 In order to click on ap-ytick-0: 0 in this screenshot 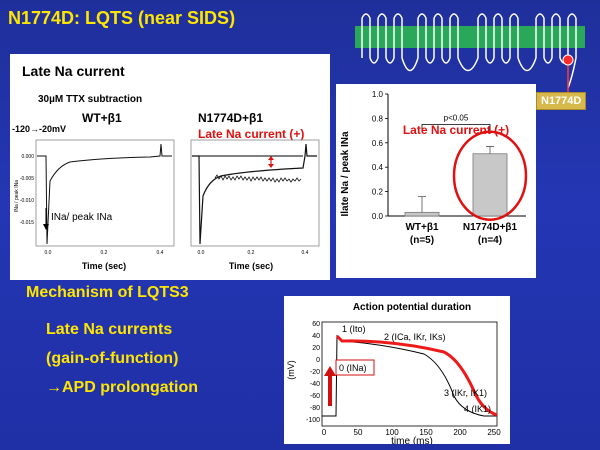, I will do `click(318, 360)`.